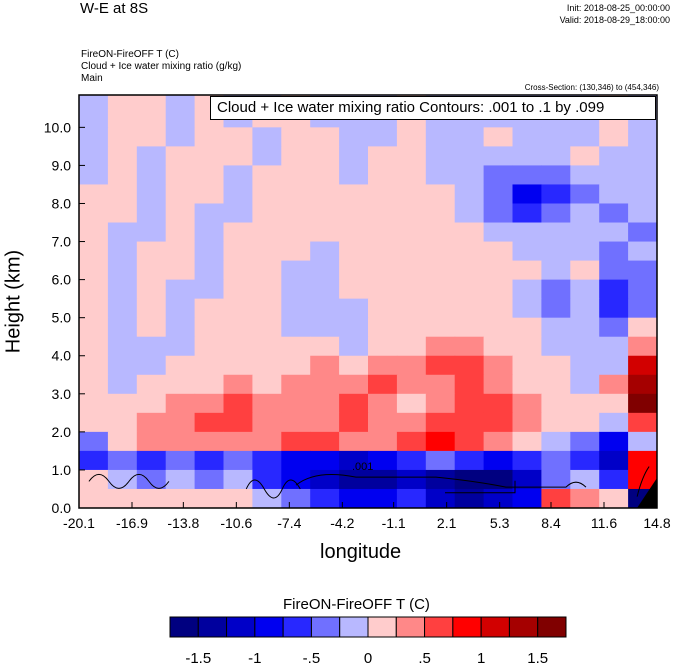  Describe the element at coordinates (368, 658) in the screenshot. I see `colorbar-label: 0` at that location.